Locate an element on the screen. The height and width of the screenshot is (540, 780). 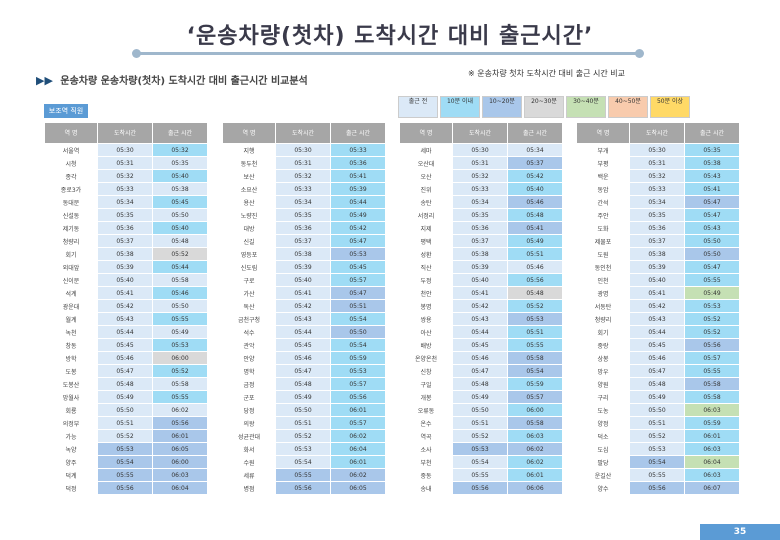
station-name-cell: 창동 is located at coordinates (71, 345).